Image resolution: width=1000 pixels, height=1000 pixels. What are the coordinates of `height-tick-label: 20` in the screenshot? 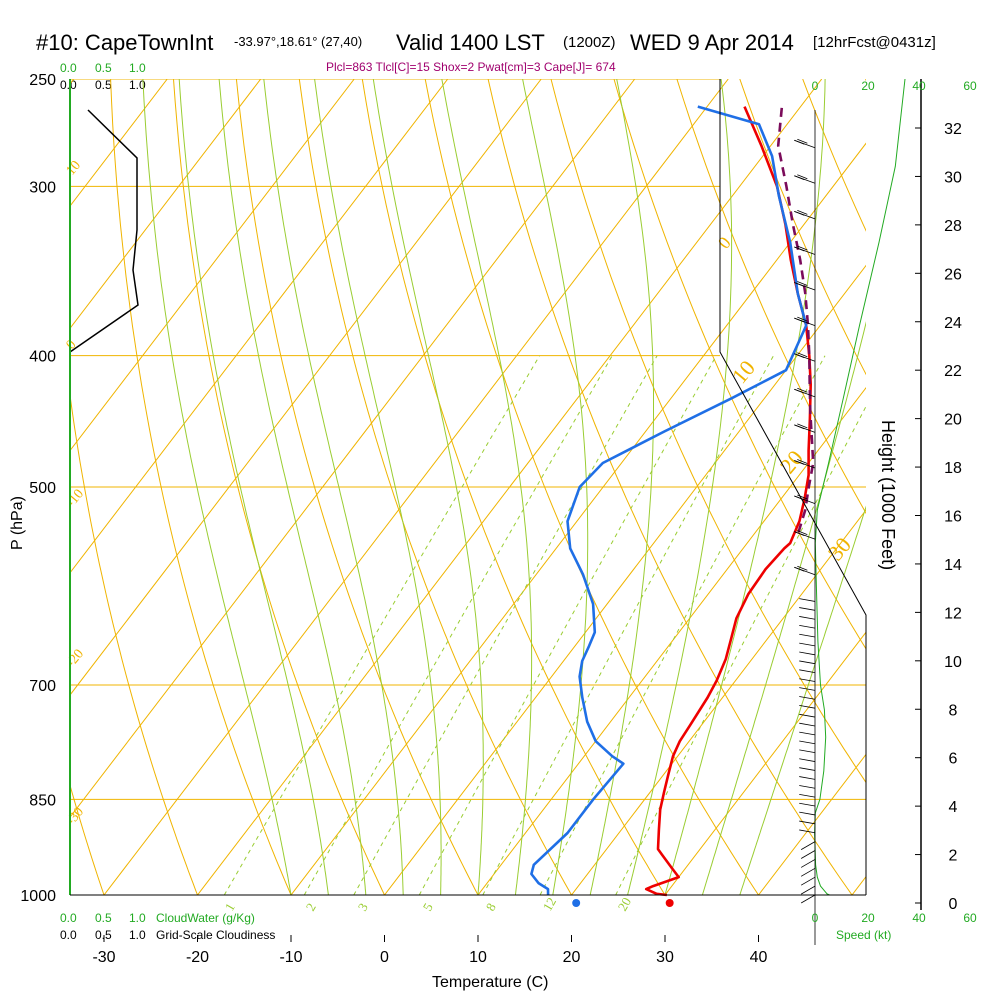 It's located at (953, 420).